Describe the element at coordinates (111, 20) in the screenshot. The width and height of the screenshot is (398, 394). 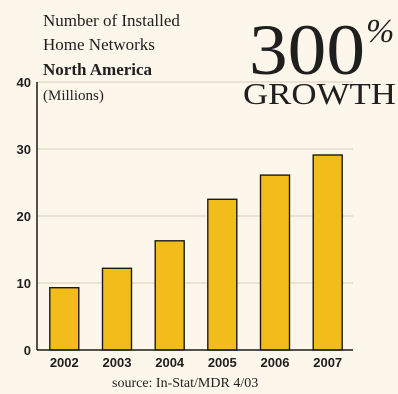
I see `chart-title-line-1: Number of Installed` at that location.